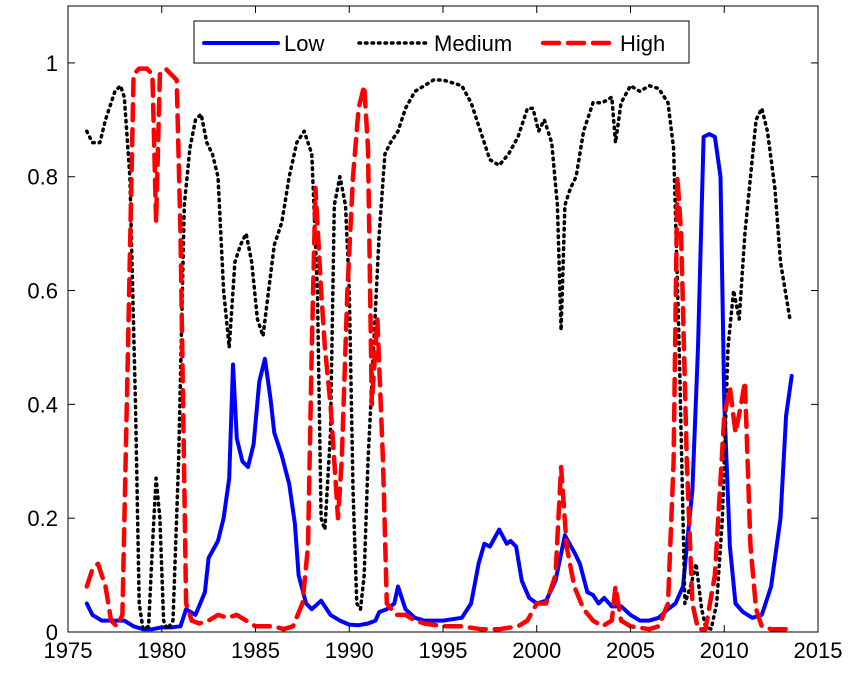  Describe the element at coordinates (42, 177) in the screenshot. I see `y-tick-label: 0.8` at that location.